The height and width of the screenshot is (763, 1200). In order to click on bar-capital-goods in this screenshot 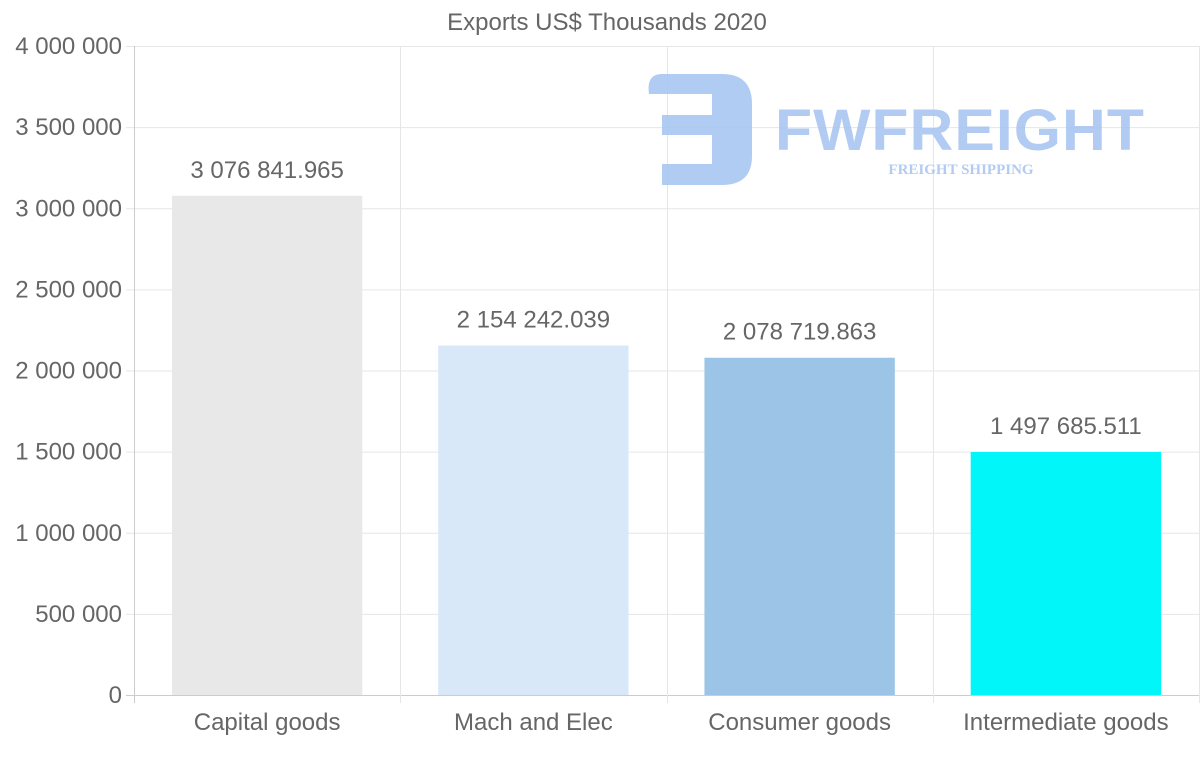, I will do `click(267, 445)`.